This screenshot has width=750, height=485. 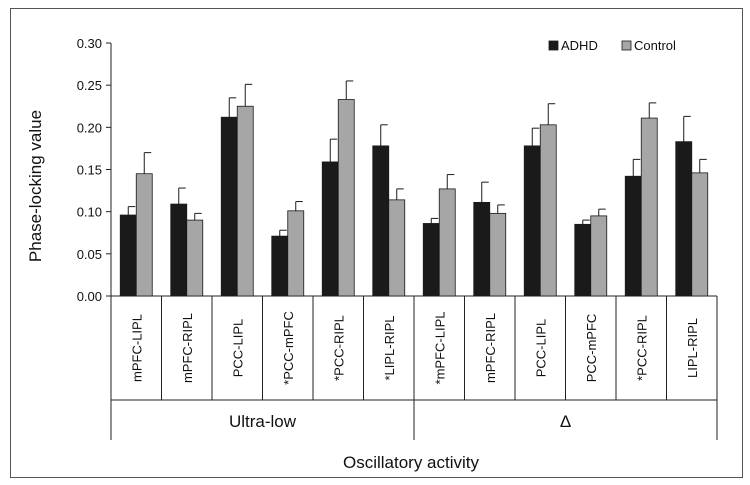 What do you see at coordinates (288, 348) in the screenshot?
I see `x-tick-label: *PCC-mPFC` at bounding box center [288, 348].